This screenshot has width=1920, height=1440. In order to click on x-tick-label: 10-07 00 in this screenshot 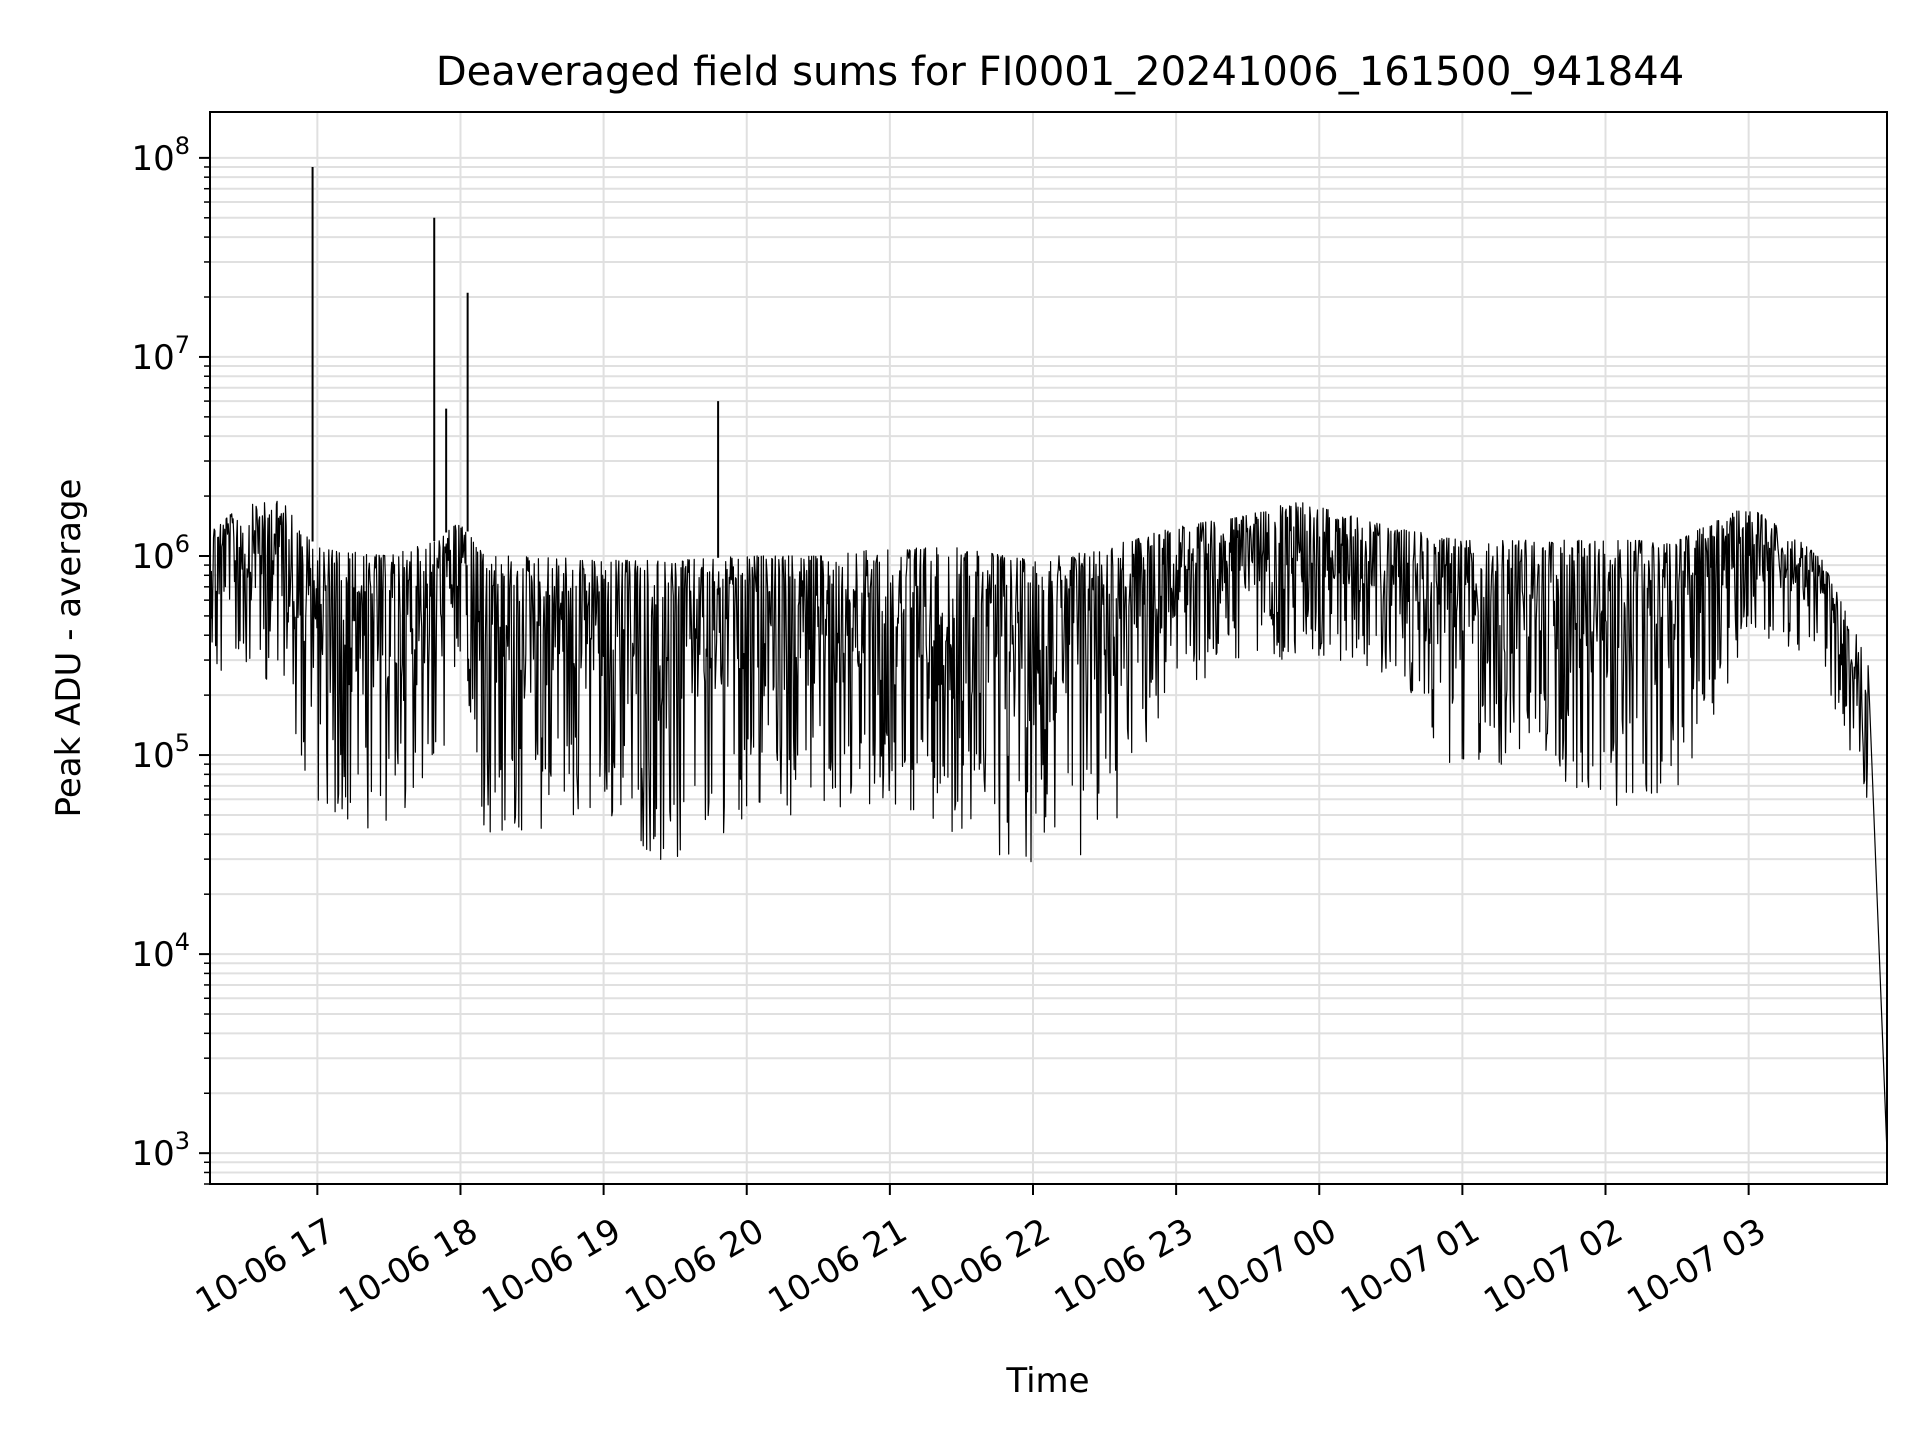, I will do `click(1267, 1266)`.